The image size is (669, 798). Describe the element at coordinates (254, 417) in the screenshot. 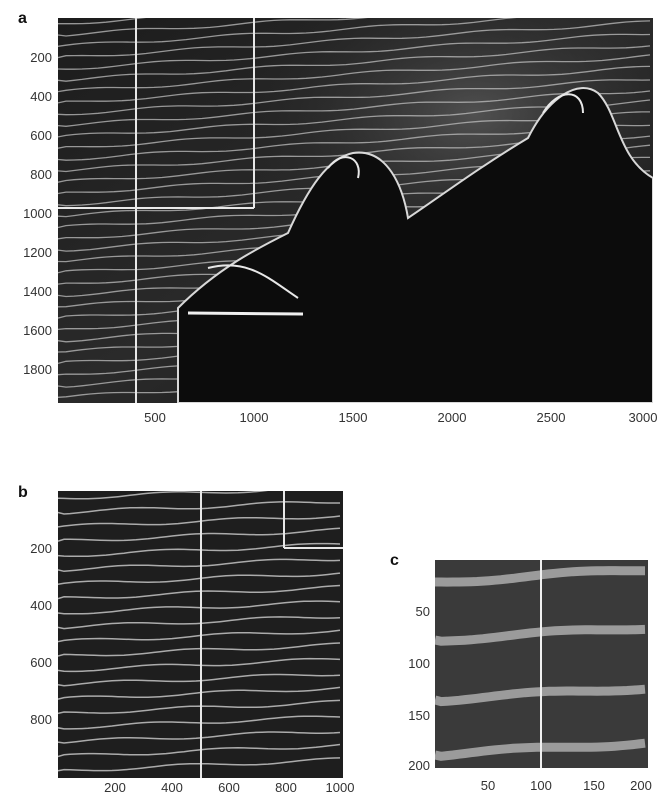

I see `panel-a-xtick: 1000` at that location.